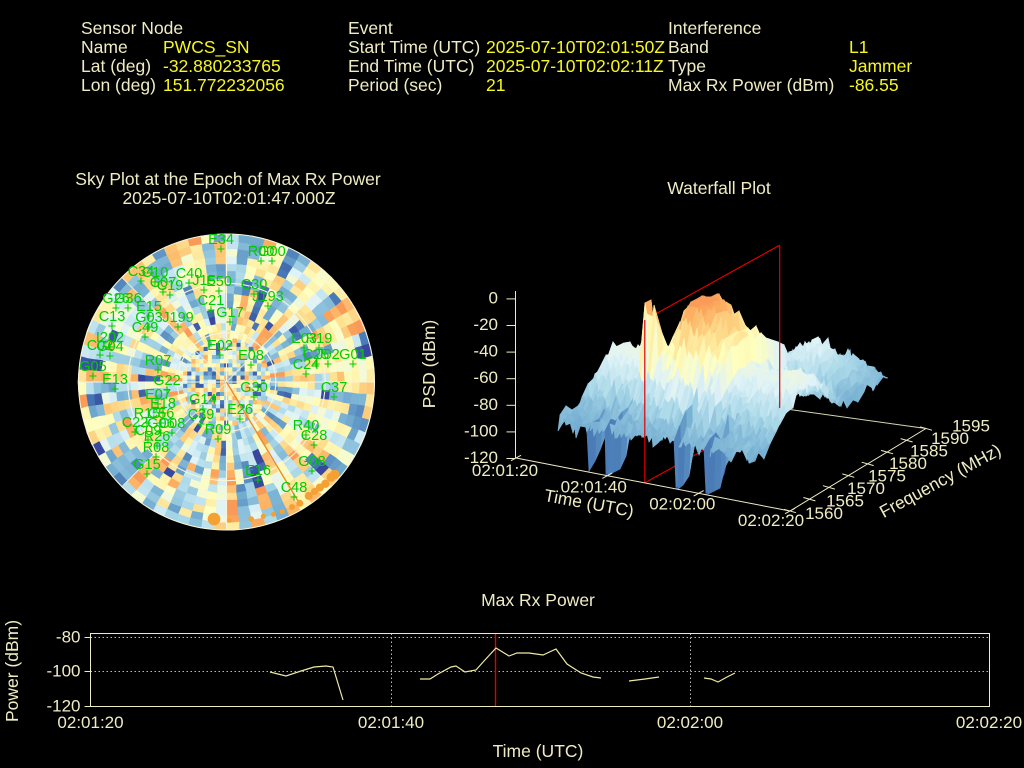  I want to click on svg-text: C07, so click(163, 283).